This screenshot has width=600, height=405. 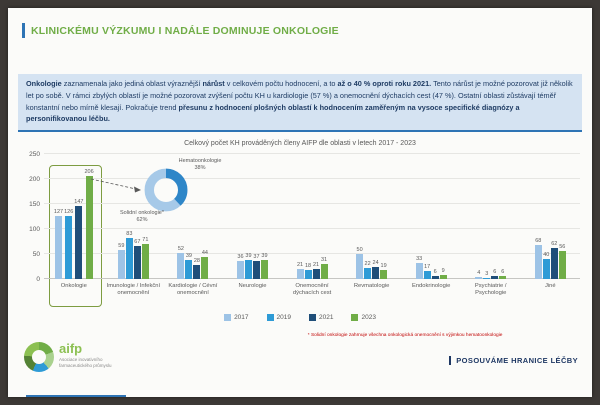 What do you see at coordinates (427, 271) in the screenshot?
I see `bar-column: 17` at bounding box center [427, 271].